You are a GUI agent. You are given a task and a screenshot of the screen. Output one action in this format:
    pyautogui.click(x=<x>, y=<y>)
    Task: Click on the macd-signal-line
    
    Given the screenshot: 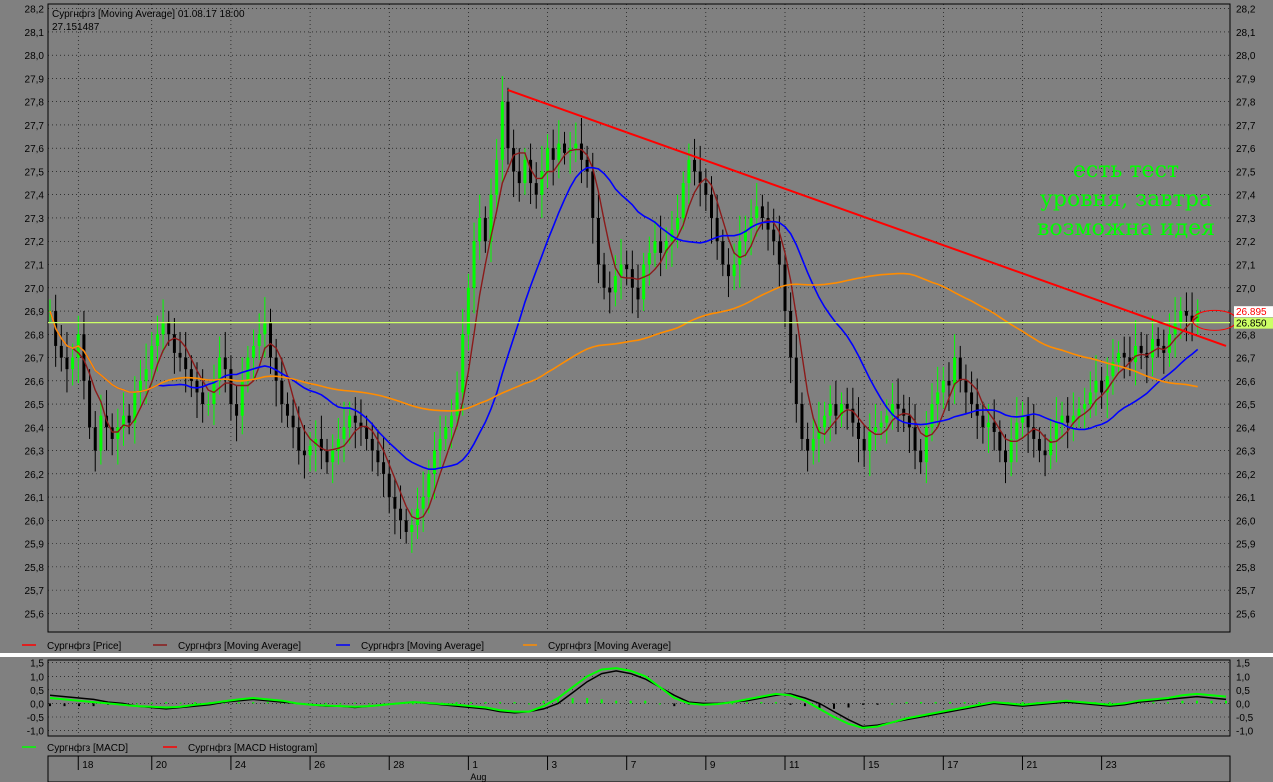 What is the action you would take?
    pyautogui.click(x=638, y=699)
    